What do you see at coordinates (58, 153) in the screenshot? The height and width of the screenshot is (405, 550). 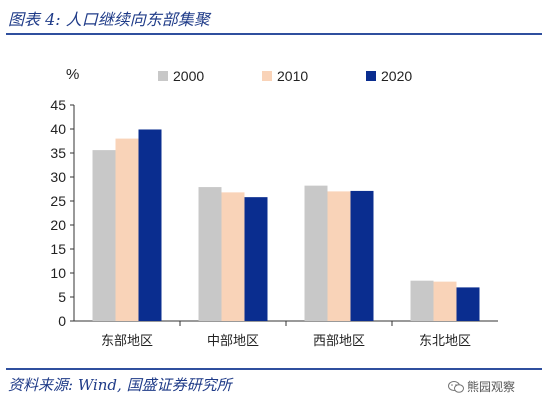 I see `y-tick-label: 35` at bounding box center [58, 153].